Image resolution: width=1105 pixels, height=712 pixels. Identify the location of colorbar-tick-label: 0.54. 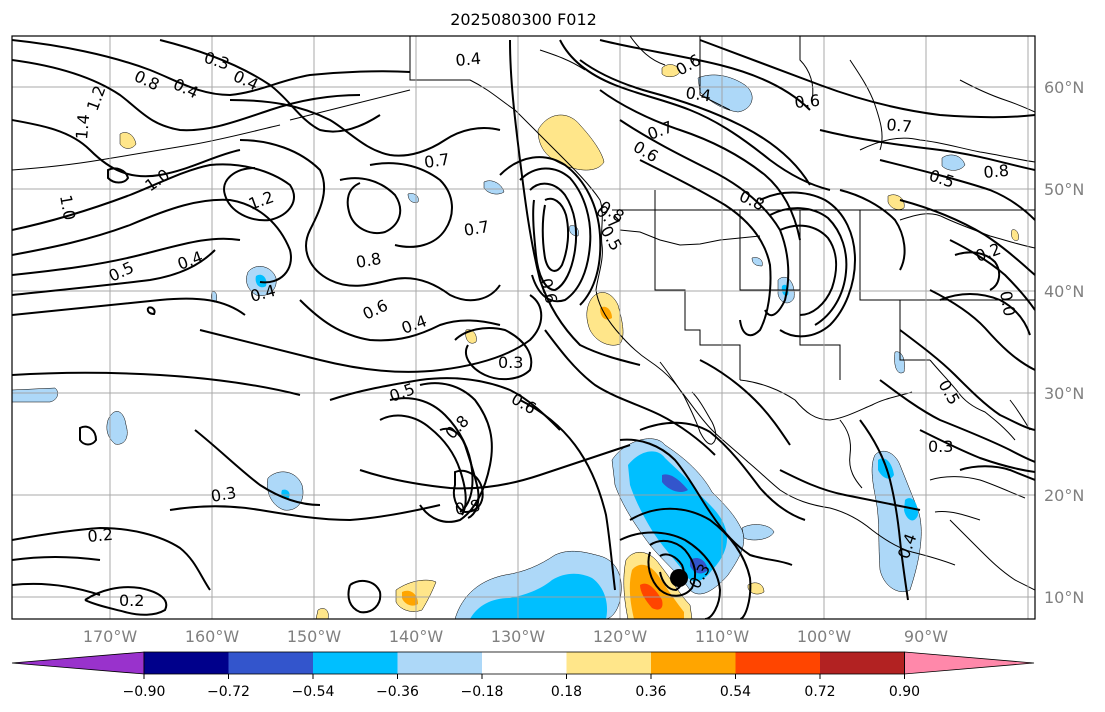
(735, 692).